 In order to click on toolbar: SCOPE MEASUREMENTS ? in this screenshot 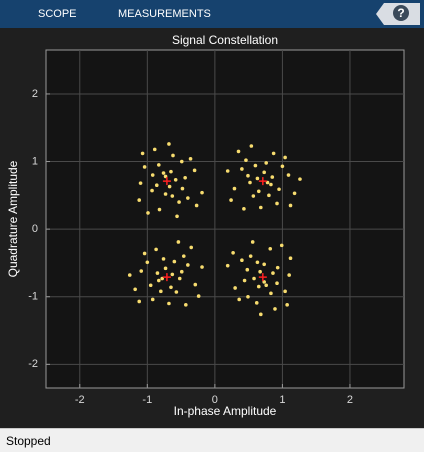, I will do `click(212, 14)`.